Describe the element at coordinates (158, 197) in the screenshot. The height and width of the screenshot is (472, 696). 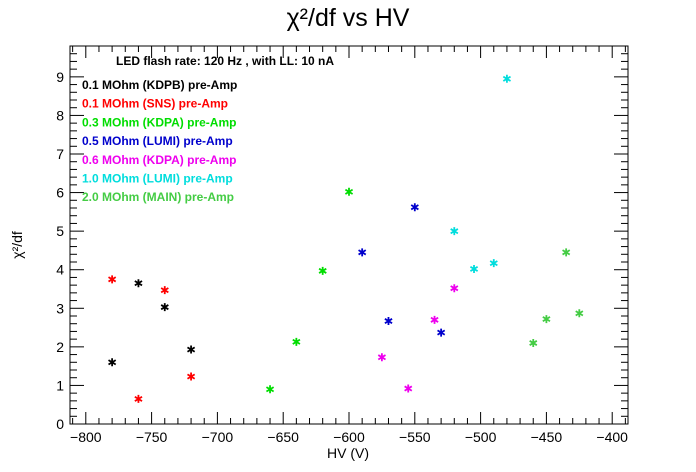
I see `legend-entry: 2.0 MOhm (MAIN) pre-Amp` at that location.